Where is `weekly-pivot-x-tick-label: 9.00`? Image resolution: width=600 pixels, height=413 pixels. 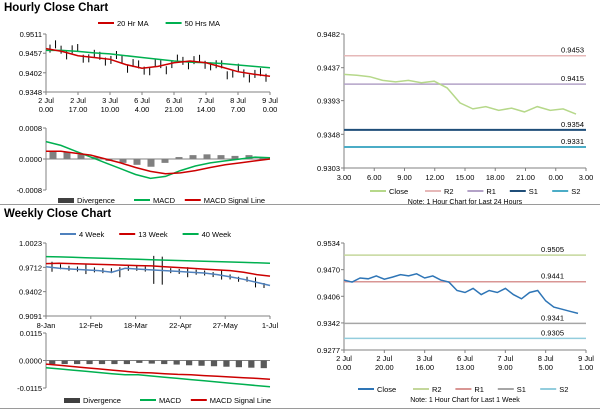 weekly-pivot-x-tick-label: 9.00 is located at coordinates (505, 367).